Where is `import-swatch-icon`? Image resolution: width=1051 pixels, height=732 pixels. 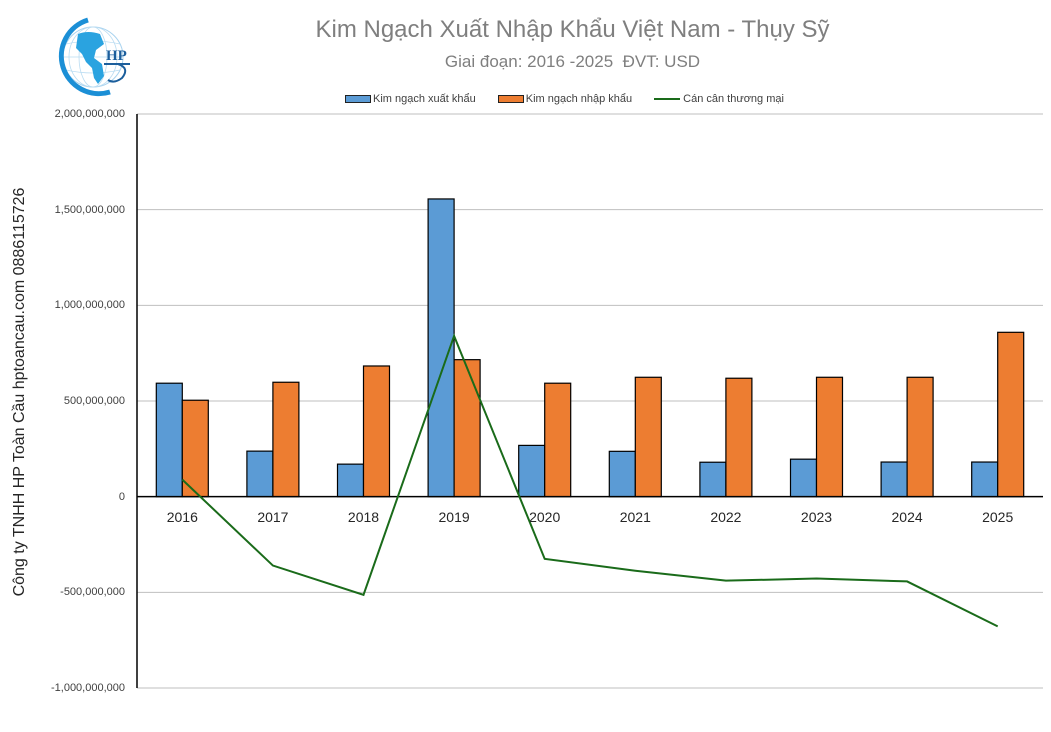
import-swatch-icon is located at coordinates (510, 99).